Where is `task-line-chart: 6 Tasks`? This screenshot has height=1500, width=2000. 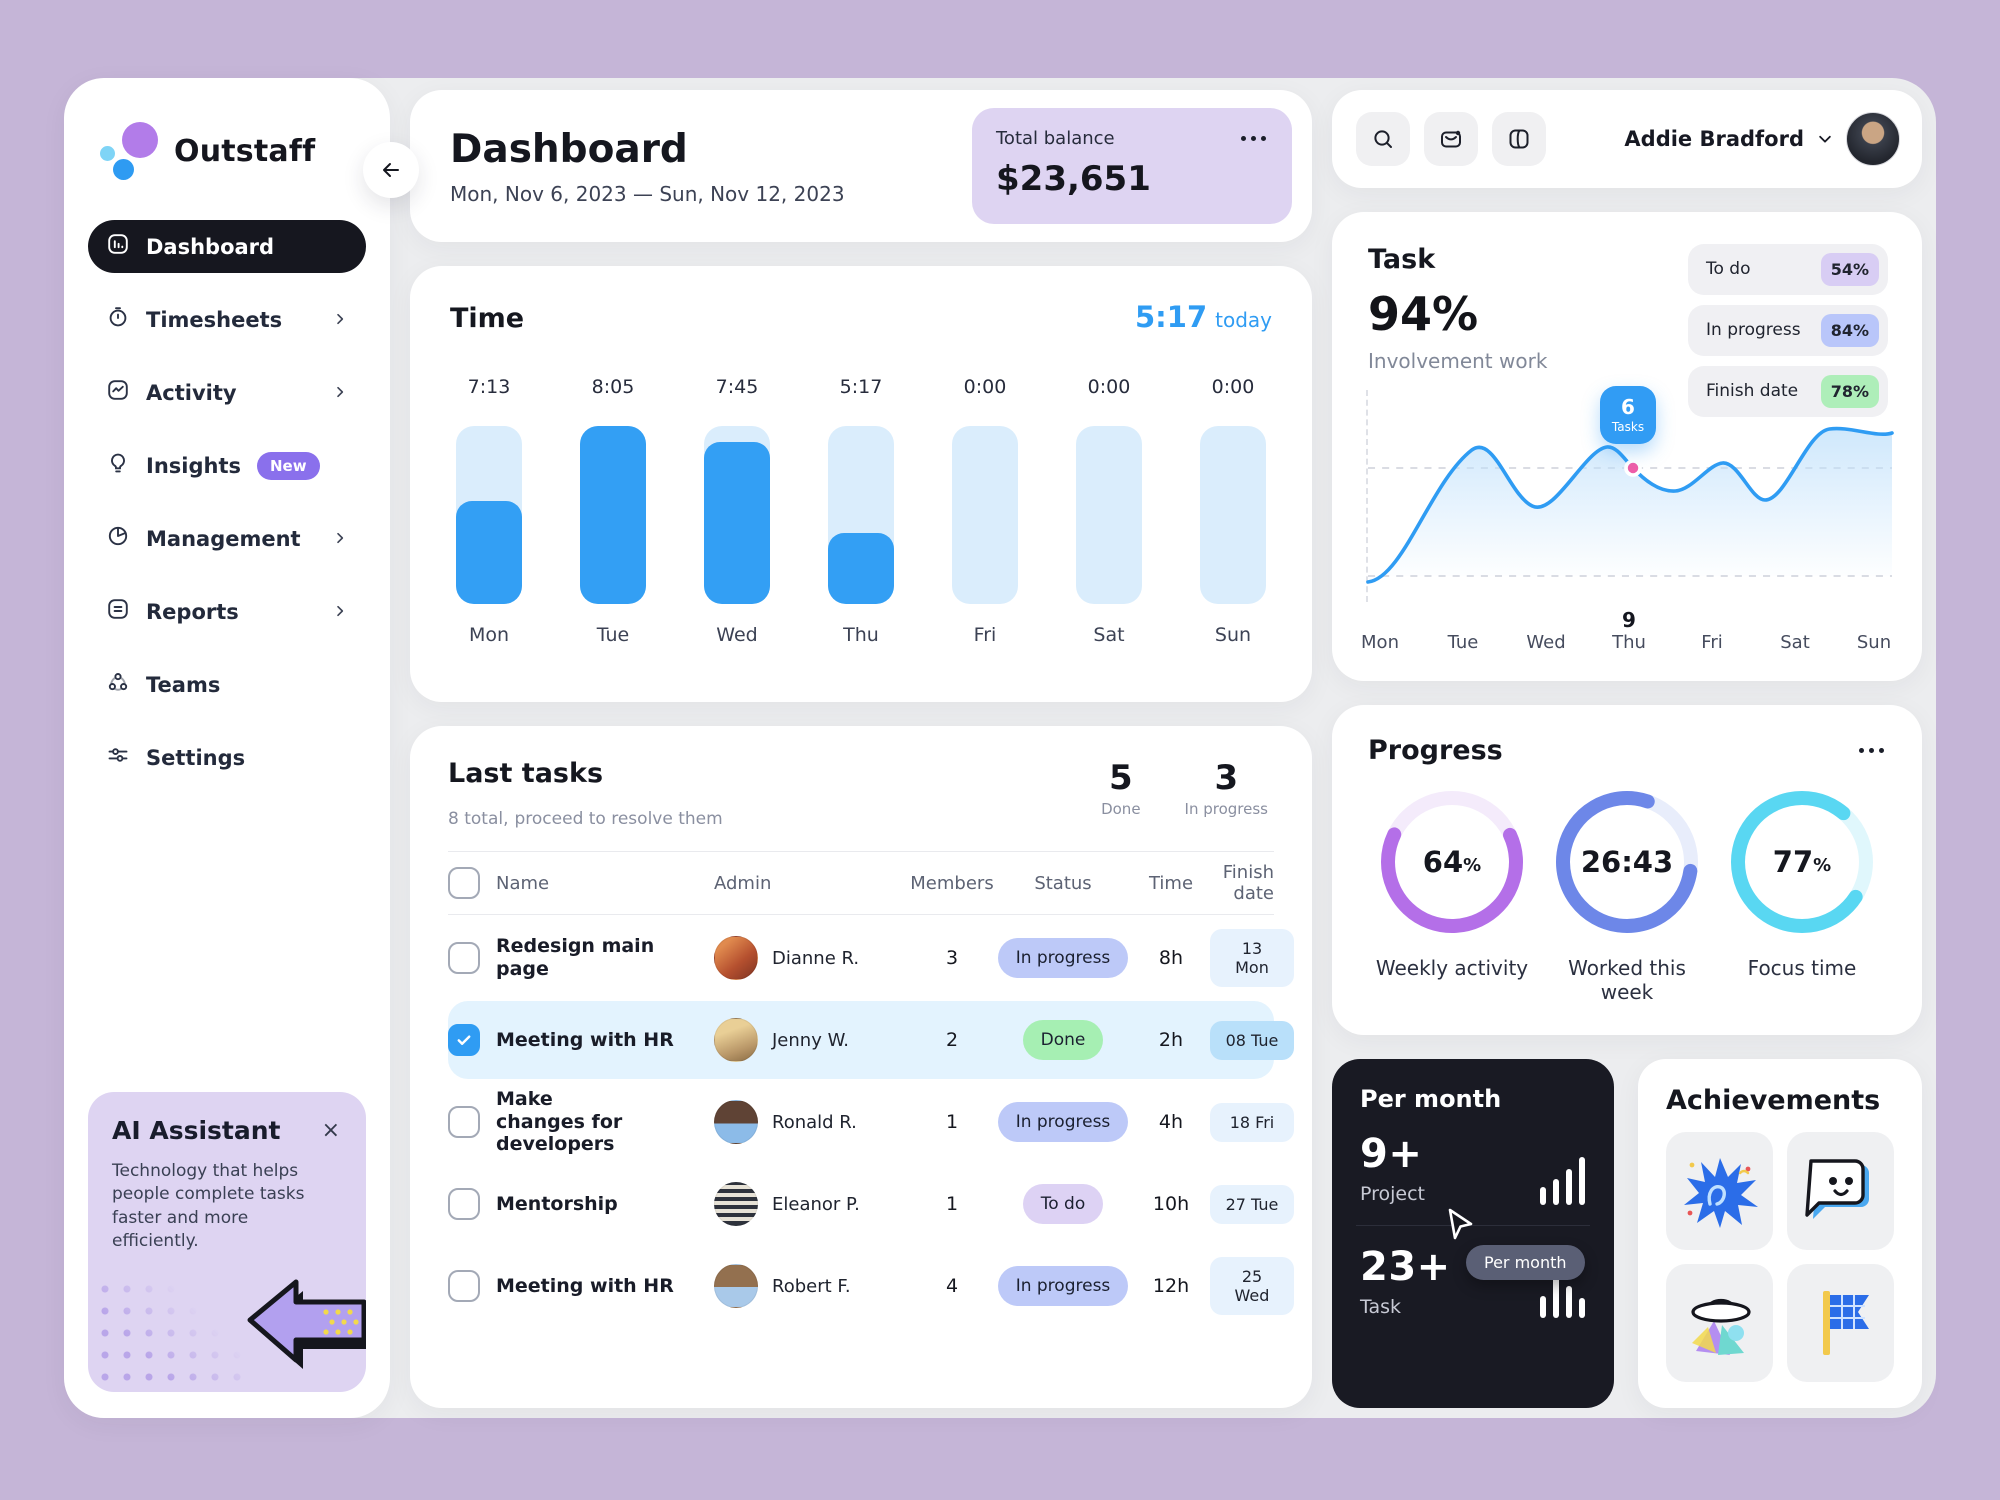 task-line-chart: 6 Tasks is located at coordinates (1630, 493).